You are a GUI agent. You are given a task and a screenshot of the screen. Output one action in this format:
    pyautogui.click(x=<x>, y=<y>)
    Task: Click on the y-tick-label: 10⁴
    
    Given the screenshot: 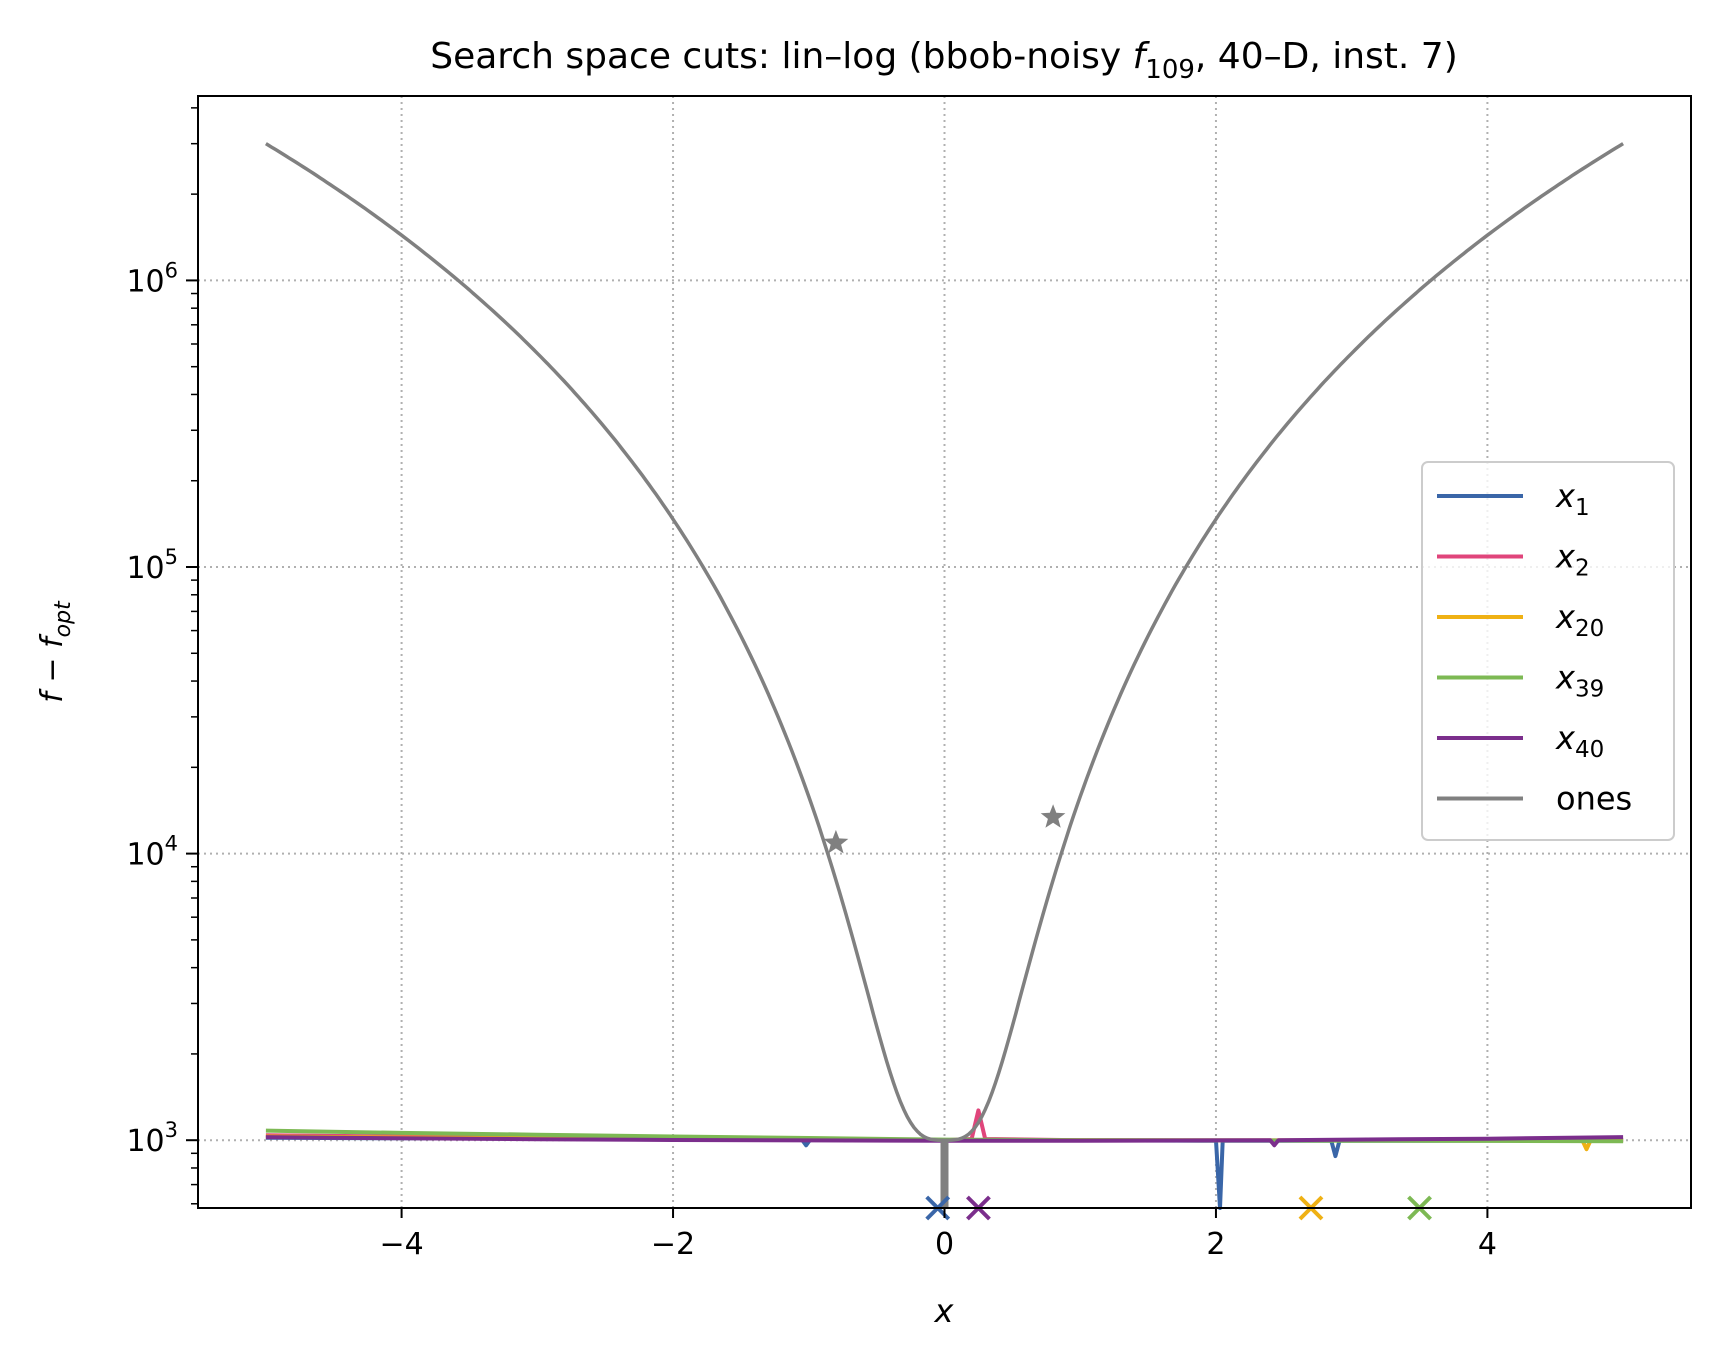 What is the action you would take?
    pyautogui.click(x=152, y=852)
    